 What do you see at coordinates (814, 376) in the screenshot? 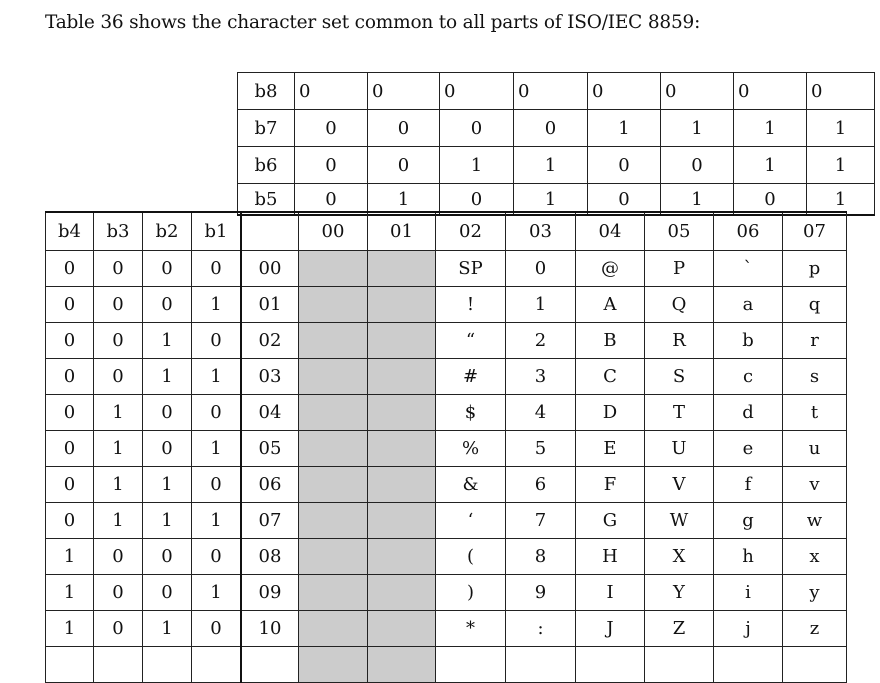
I see `char-cell: s` at bounding box center [814, 376].